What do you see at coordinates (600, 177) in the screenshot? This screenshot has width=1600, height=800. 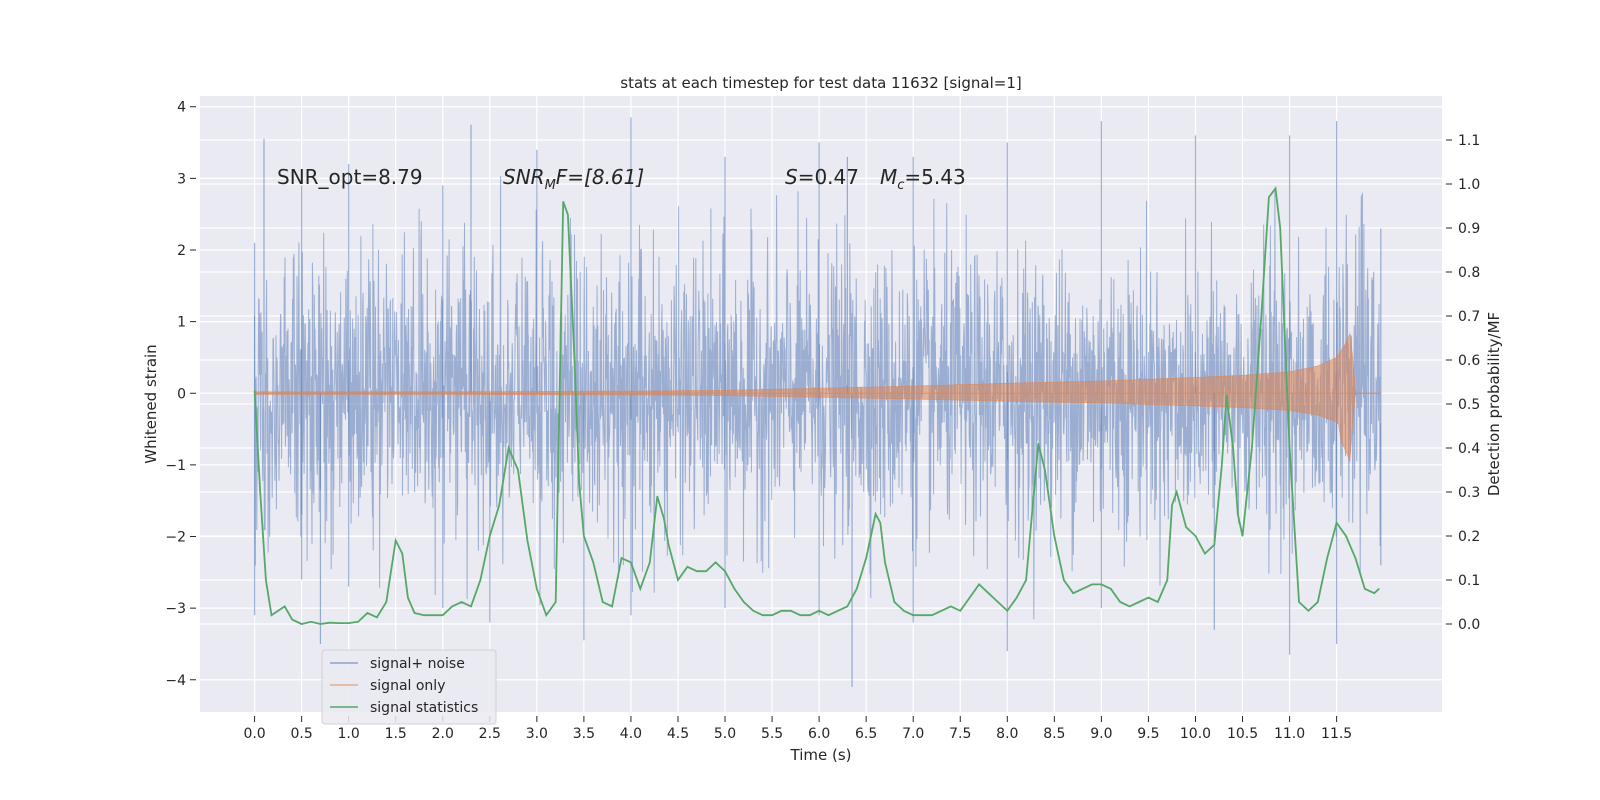 I see `annotation-snr-mf-value: F=[8.61]` at bounding box center [600, 177].